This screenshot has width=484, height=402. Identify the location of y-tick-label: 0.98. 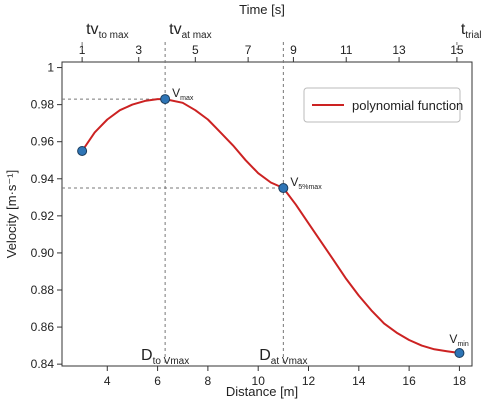
(43, 105).